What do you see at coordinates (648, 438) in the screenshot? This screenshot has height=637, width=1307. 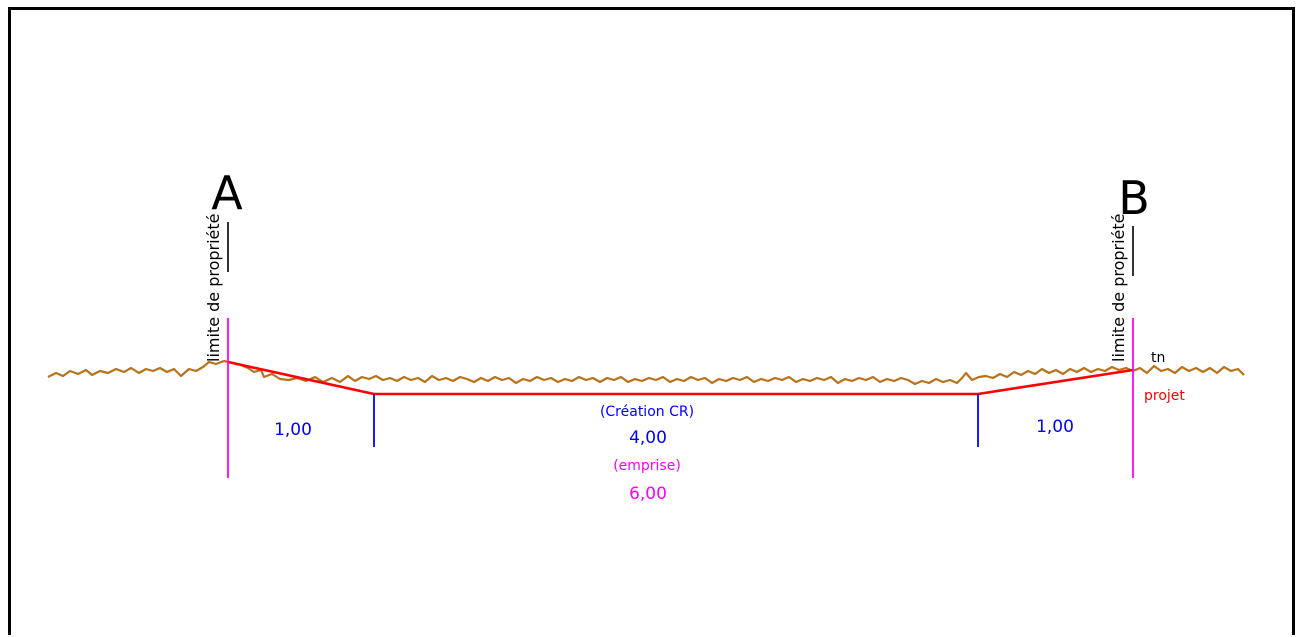 I see `road-width: 4,00` at bounding box center [648, 438].